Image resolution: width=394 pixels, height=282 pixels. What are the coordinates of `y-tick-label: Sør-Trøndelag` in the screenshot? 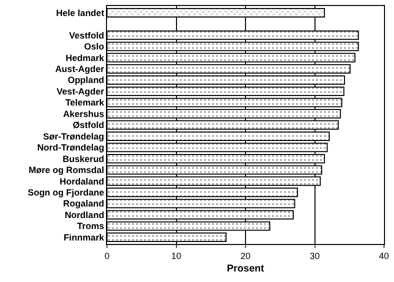 It's located at (73, 136).